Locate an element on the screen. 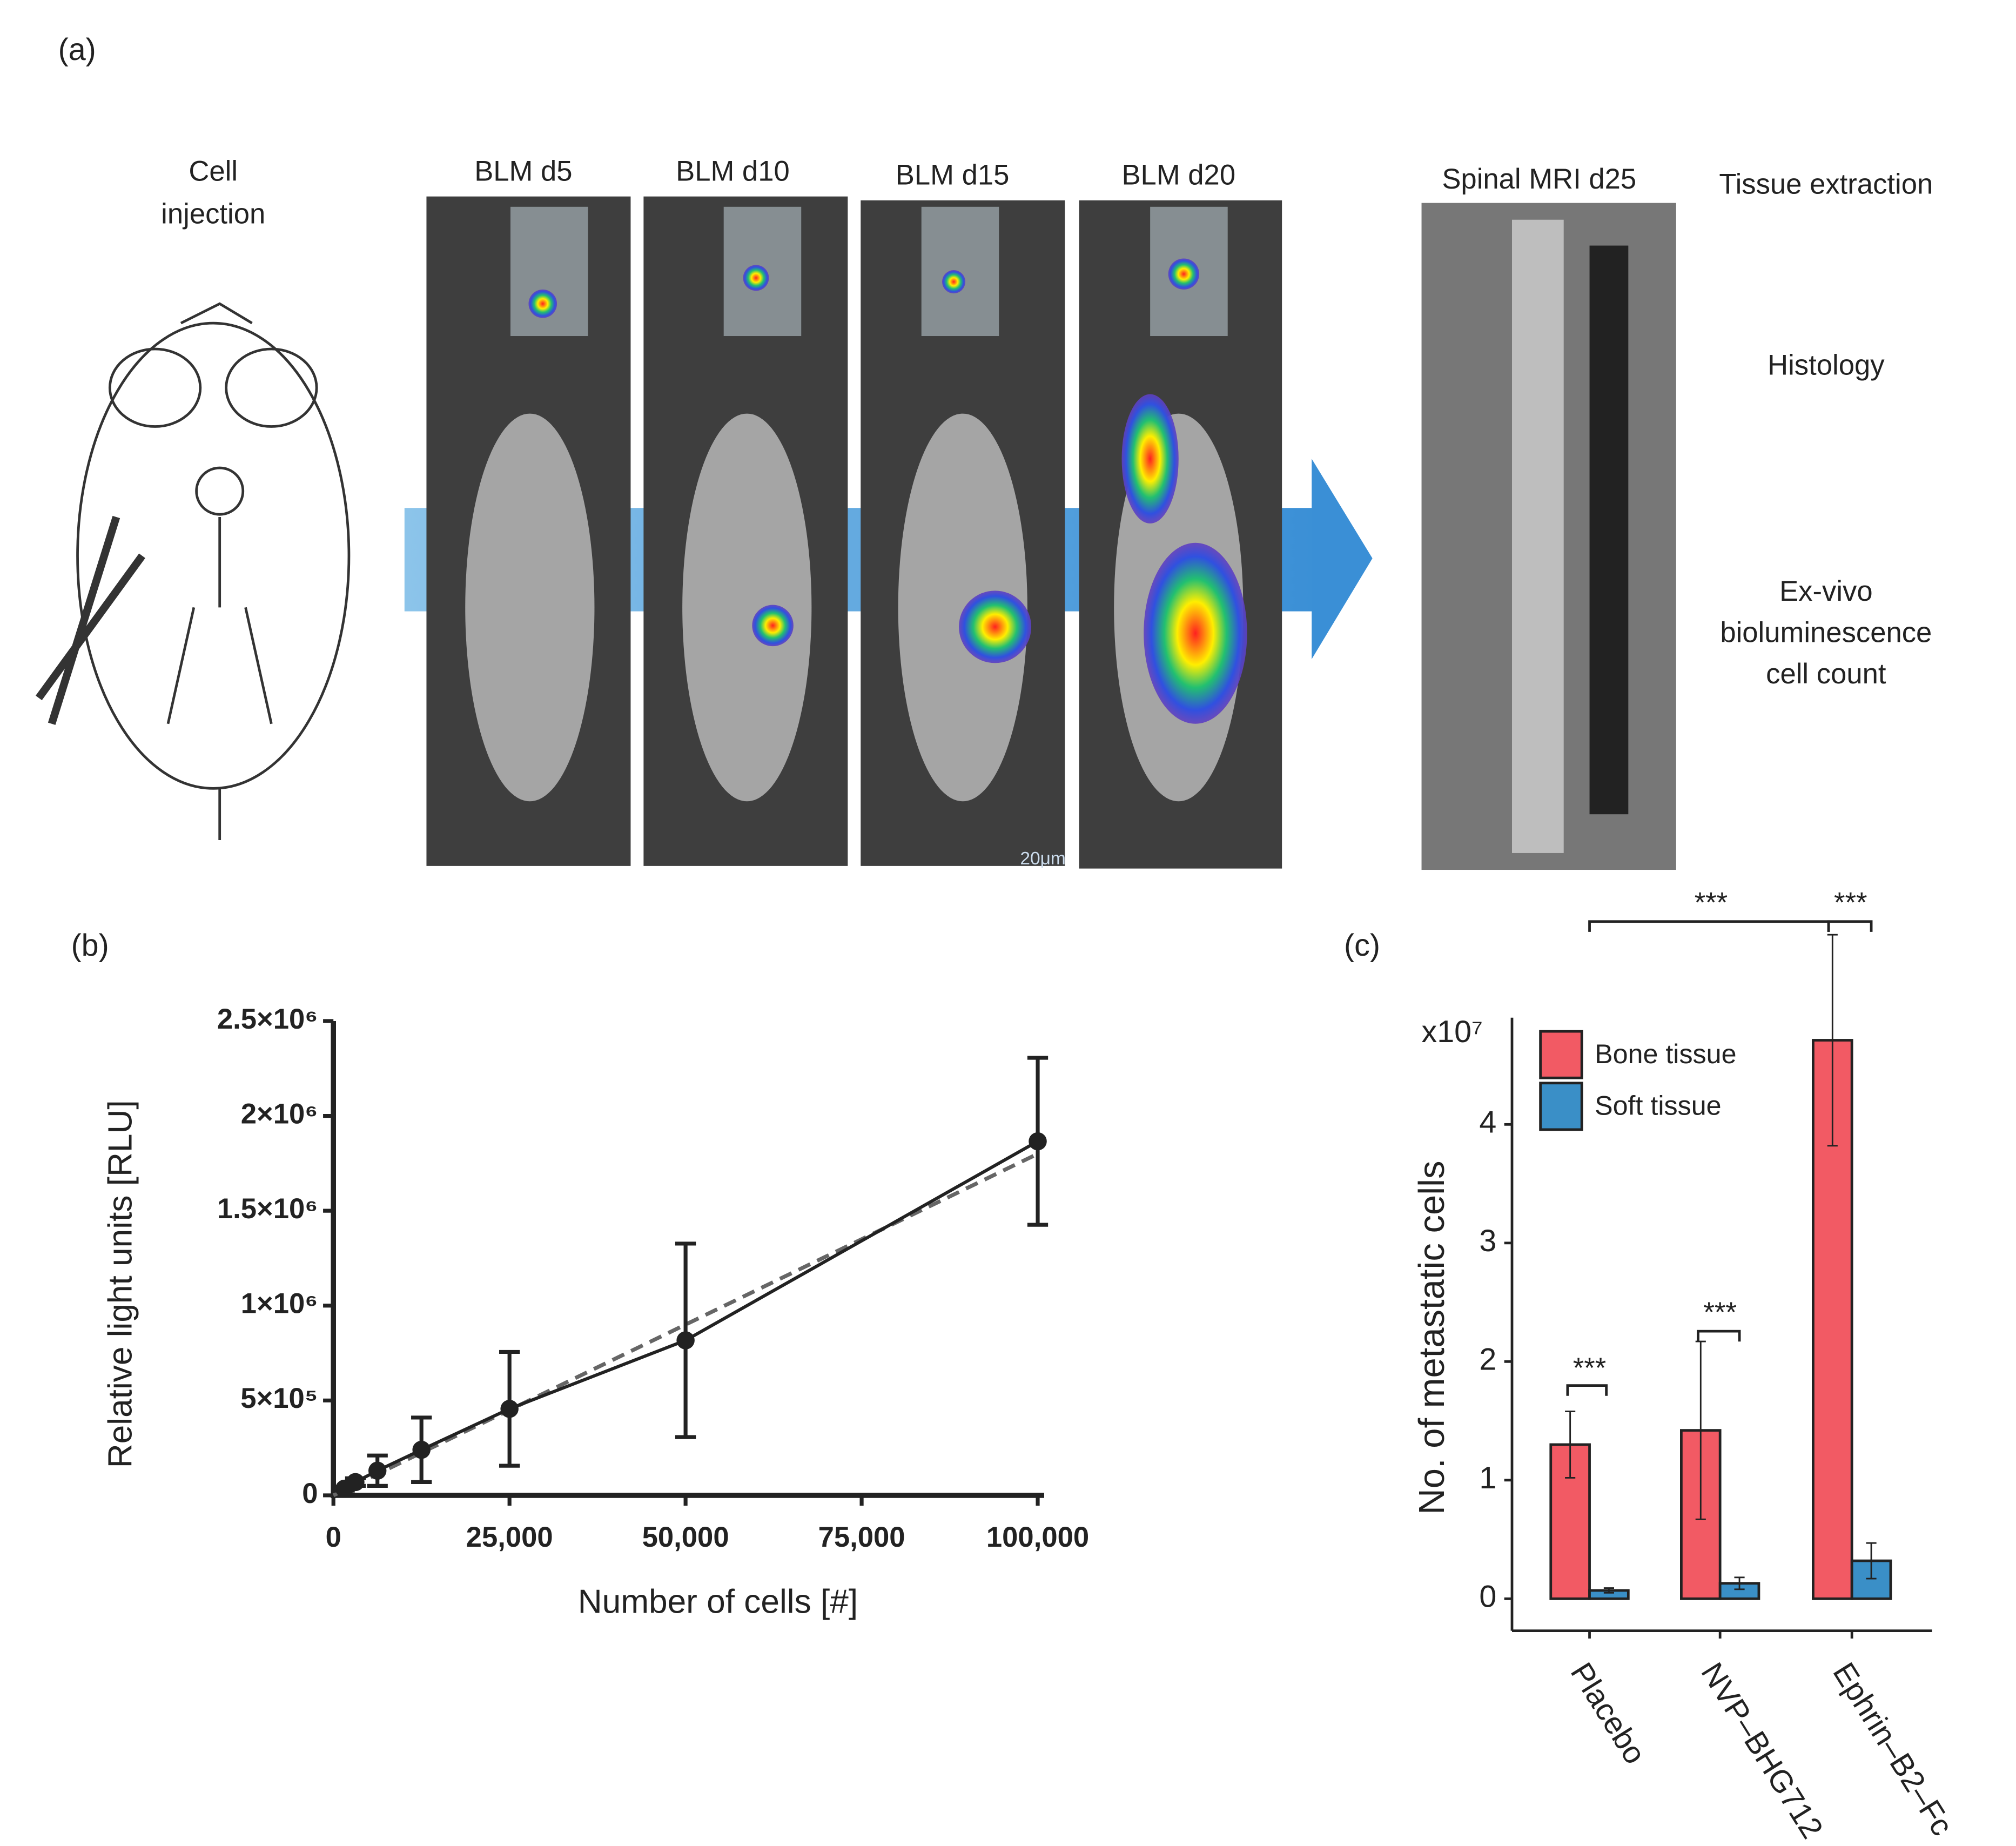  y-axis-label: Relative light units [RLU] is located at coordinates (121, 1284).